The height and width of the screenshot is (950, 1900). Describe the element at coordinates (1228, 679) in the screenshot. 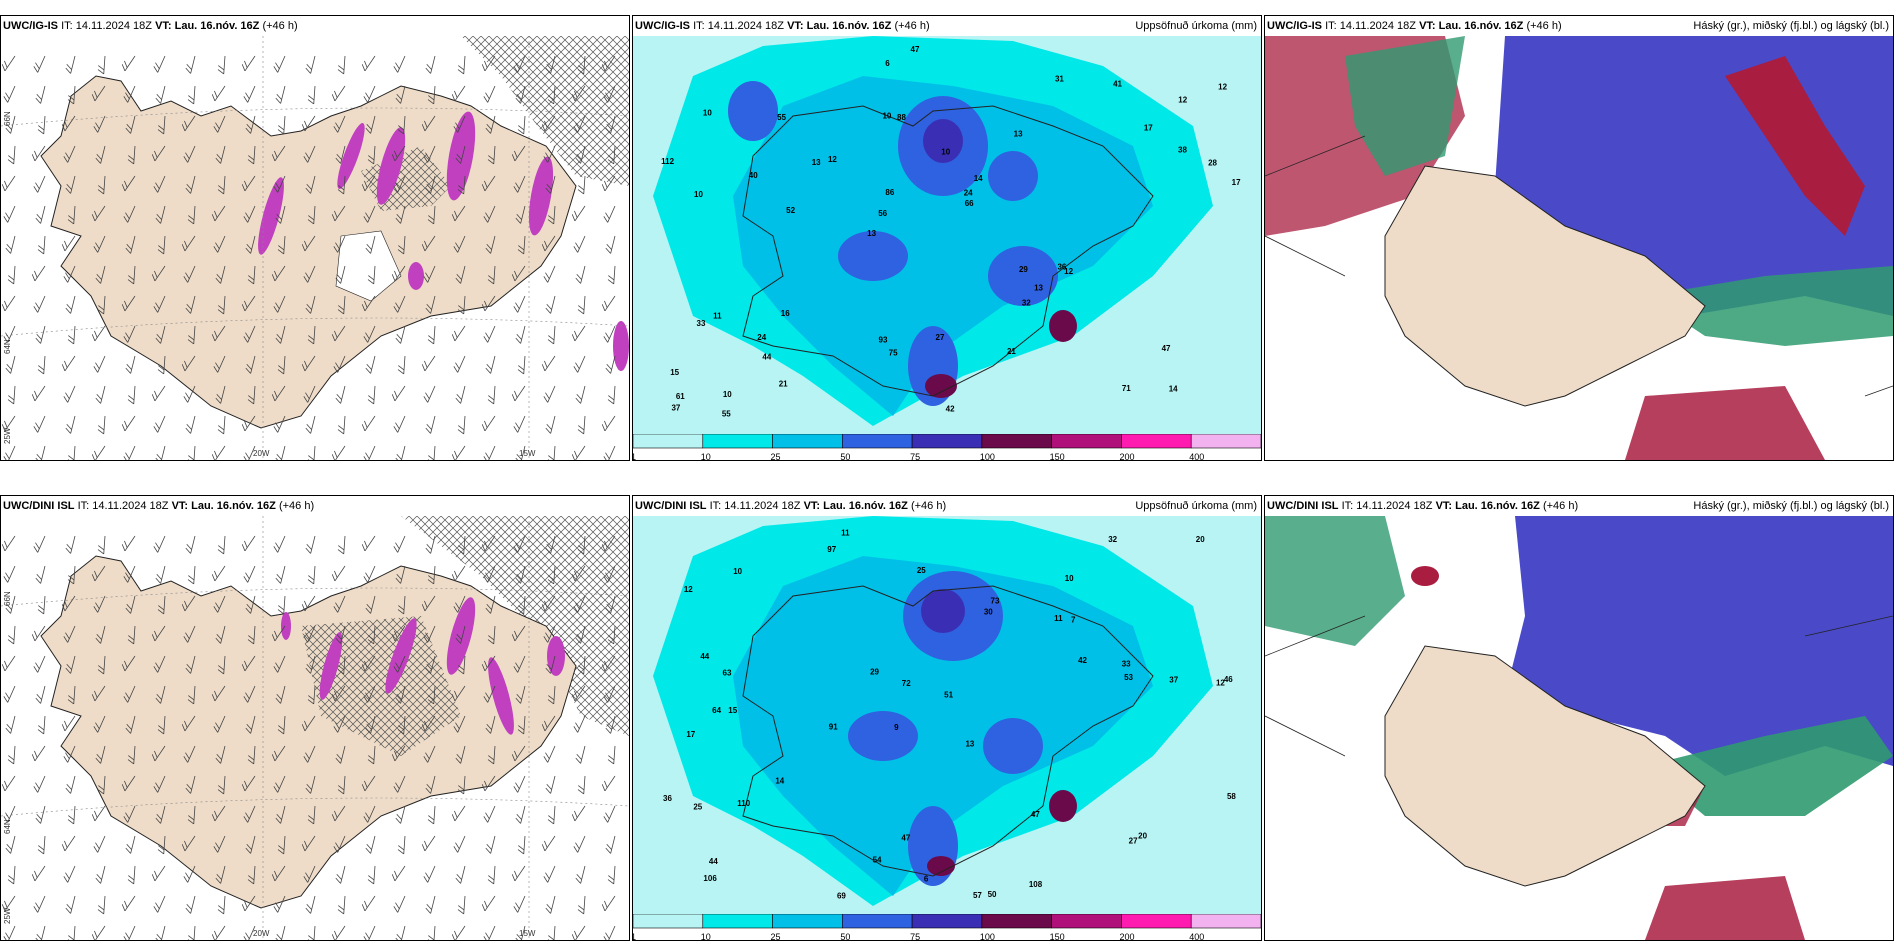

I see `precip-value-label: 46` at that location.